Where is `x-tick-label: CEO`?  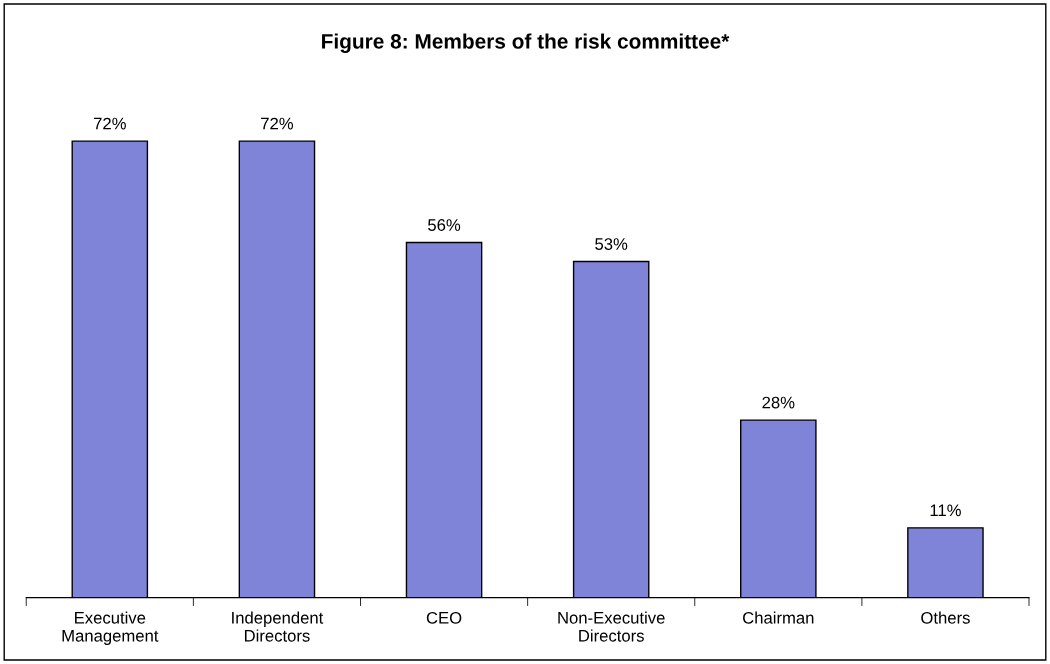 x-tick-label: CEO is located at coordinates (444, 617).